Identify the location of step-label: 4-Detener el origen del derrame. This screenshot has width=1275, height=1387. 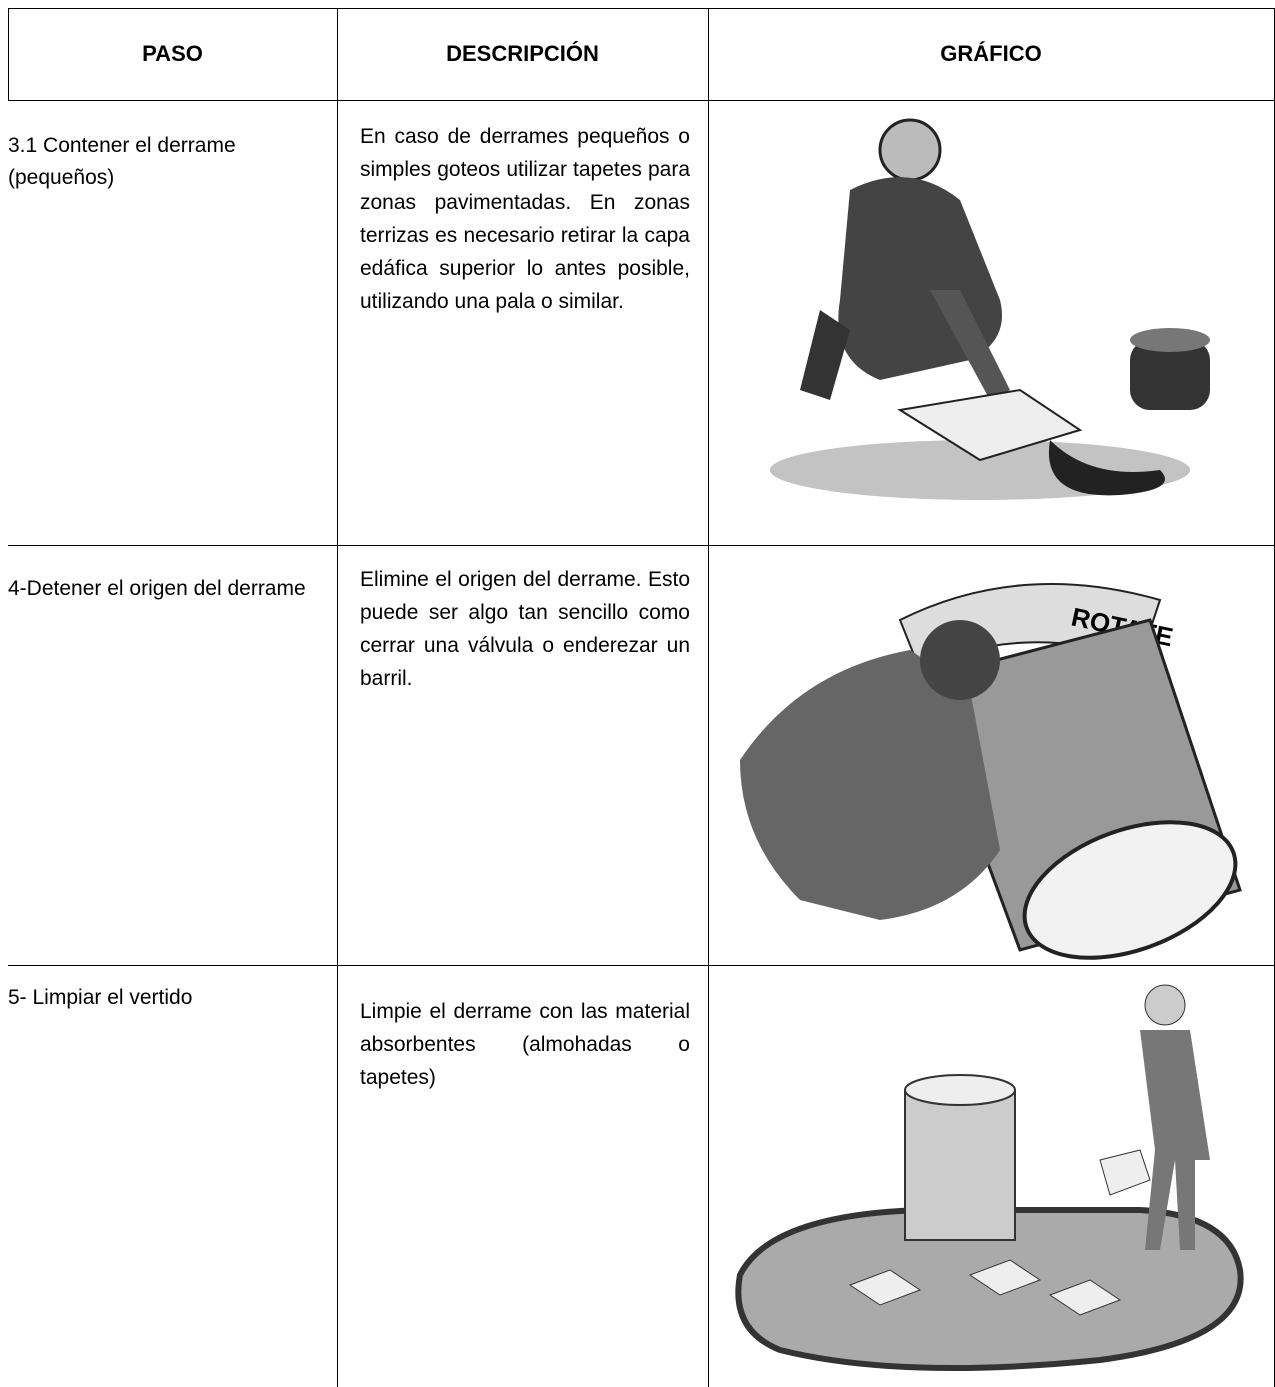
(157, 588).